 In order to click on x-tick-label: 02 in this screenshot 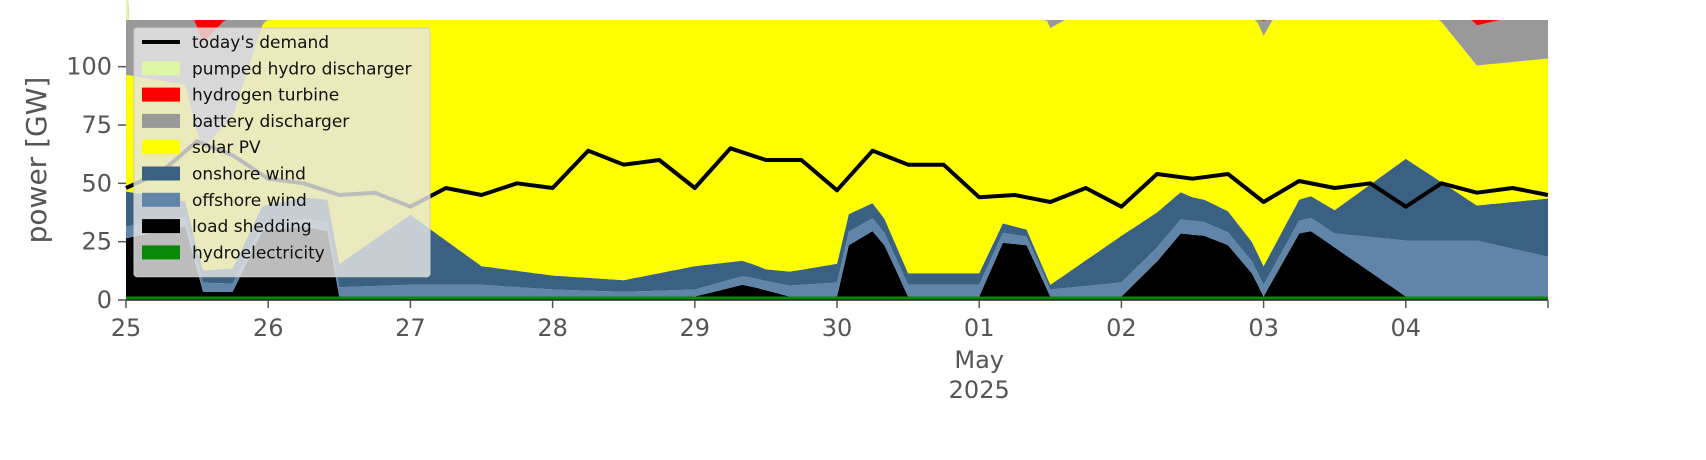, I will do `click(1121, 328)`.